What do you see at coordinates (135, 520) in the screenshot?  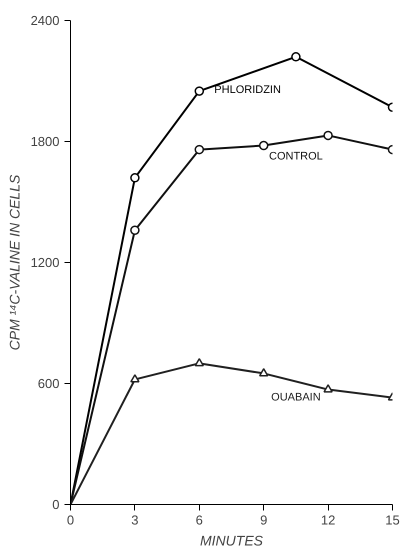 I see `x-tick-label: 3` at bounding box center [135, 520].